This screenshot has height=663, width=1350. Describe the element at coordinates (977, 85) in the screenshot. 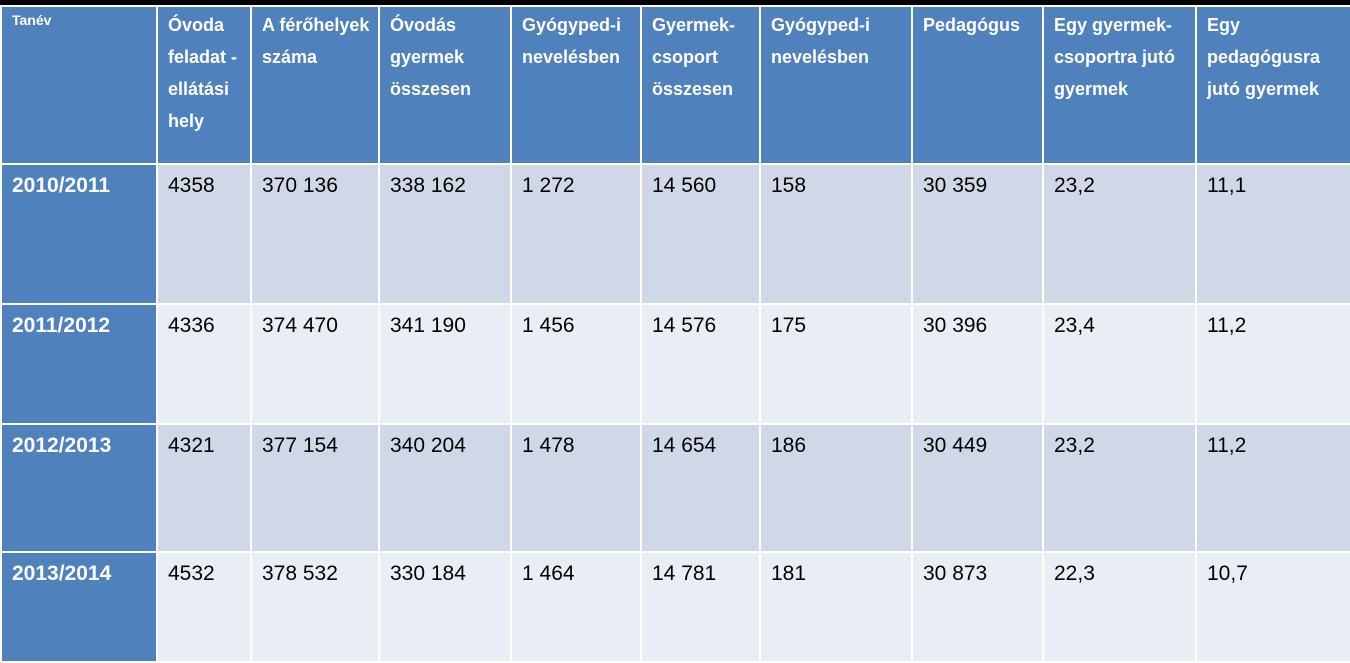

I see `column-header-teachers: Pedagógus` at that location.